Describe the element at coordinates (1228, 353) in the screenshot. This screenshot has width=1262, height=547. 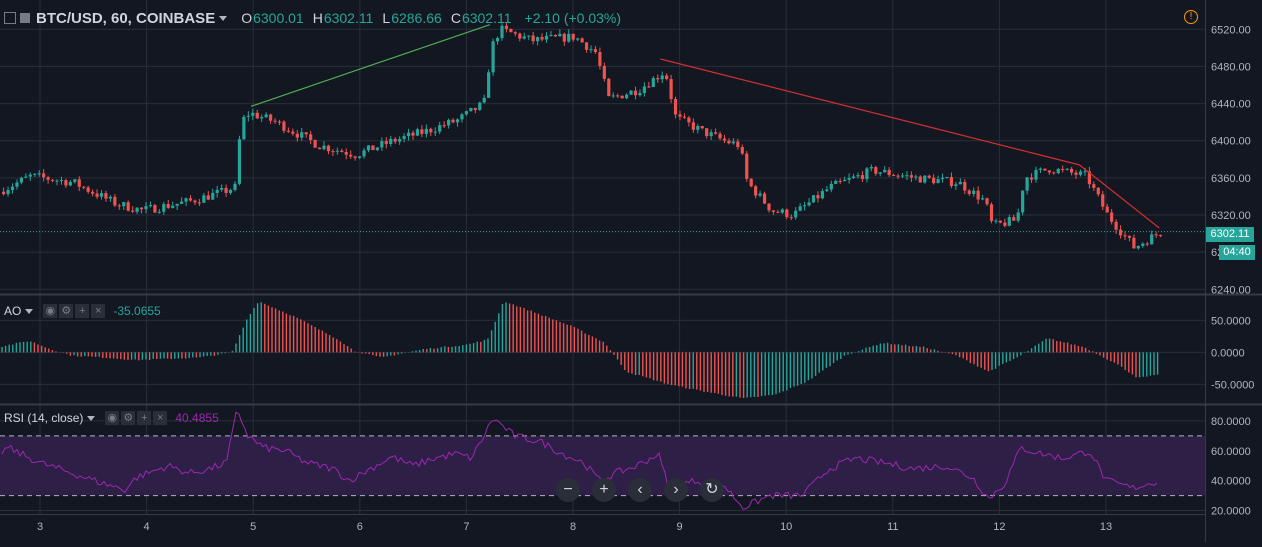
I see `y-tick-label: 0.0000` at that location.